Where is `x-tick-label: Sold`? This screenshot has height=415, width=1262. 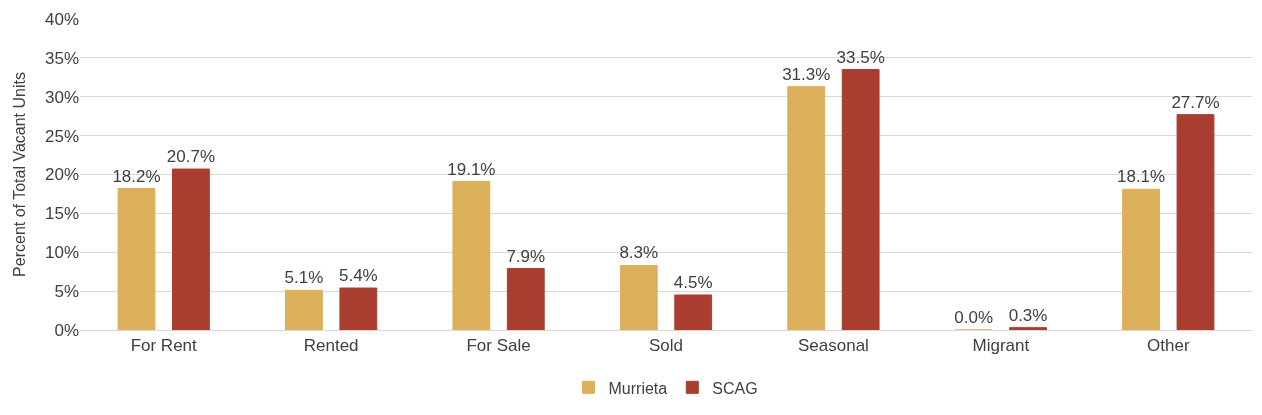 x-tick-label: Sold is located at coordinates (666, 346).